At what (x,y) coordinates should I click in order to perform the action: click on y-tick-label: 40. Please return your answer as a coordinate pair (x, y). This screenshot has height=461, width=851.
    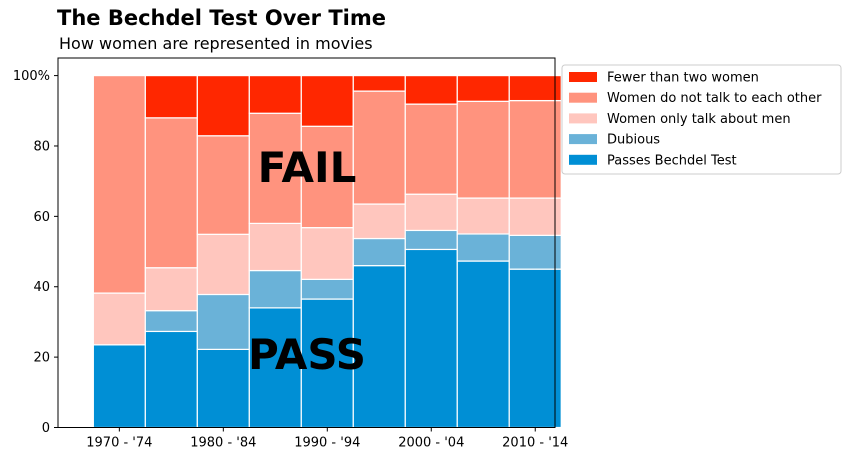
    Looking at the image, I should click on (41, 287).